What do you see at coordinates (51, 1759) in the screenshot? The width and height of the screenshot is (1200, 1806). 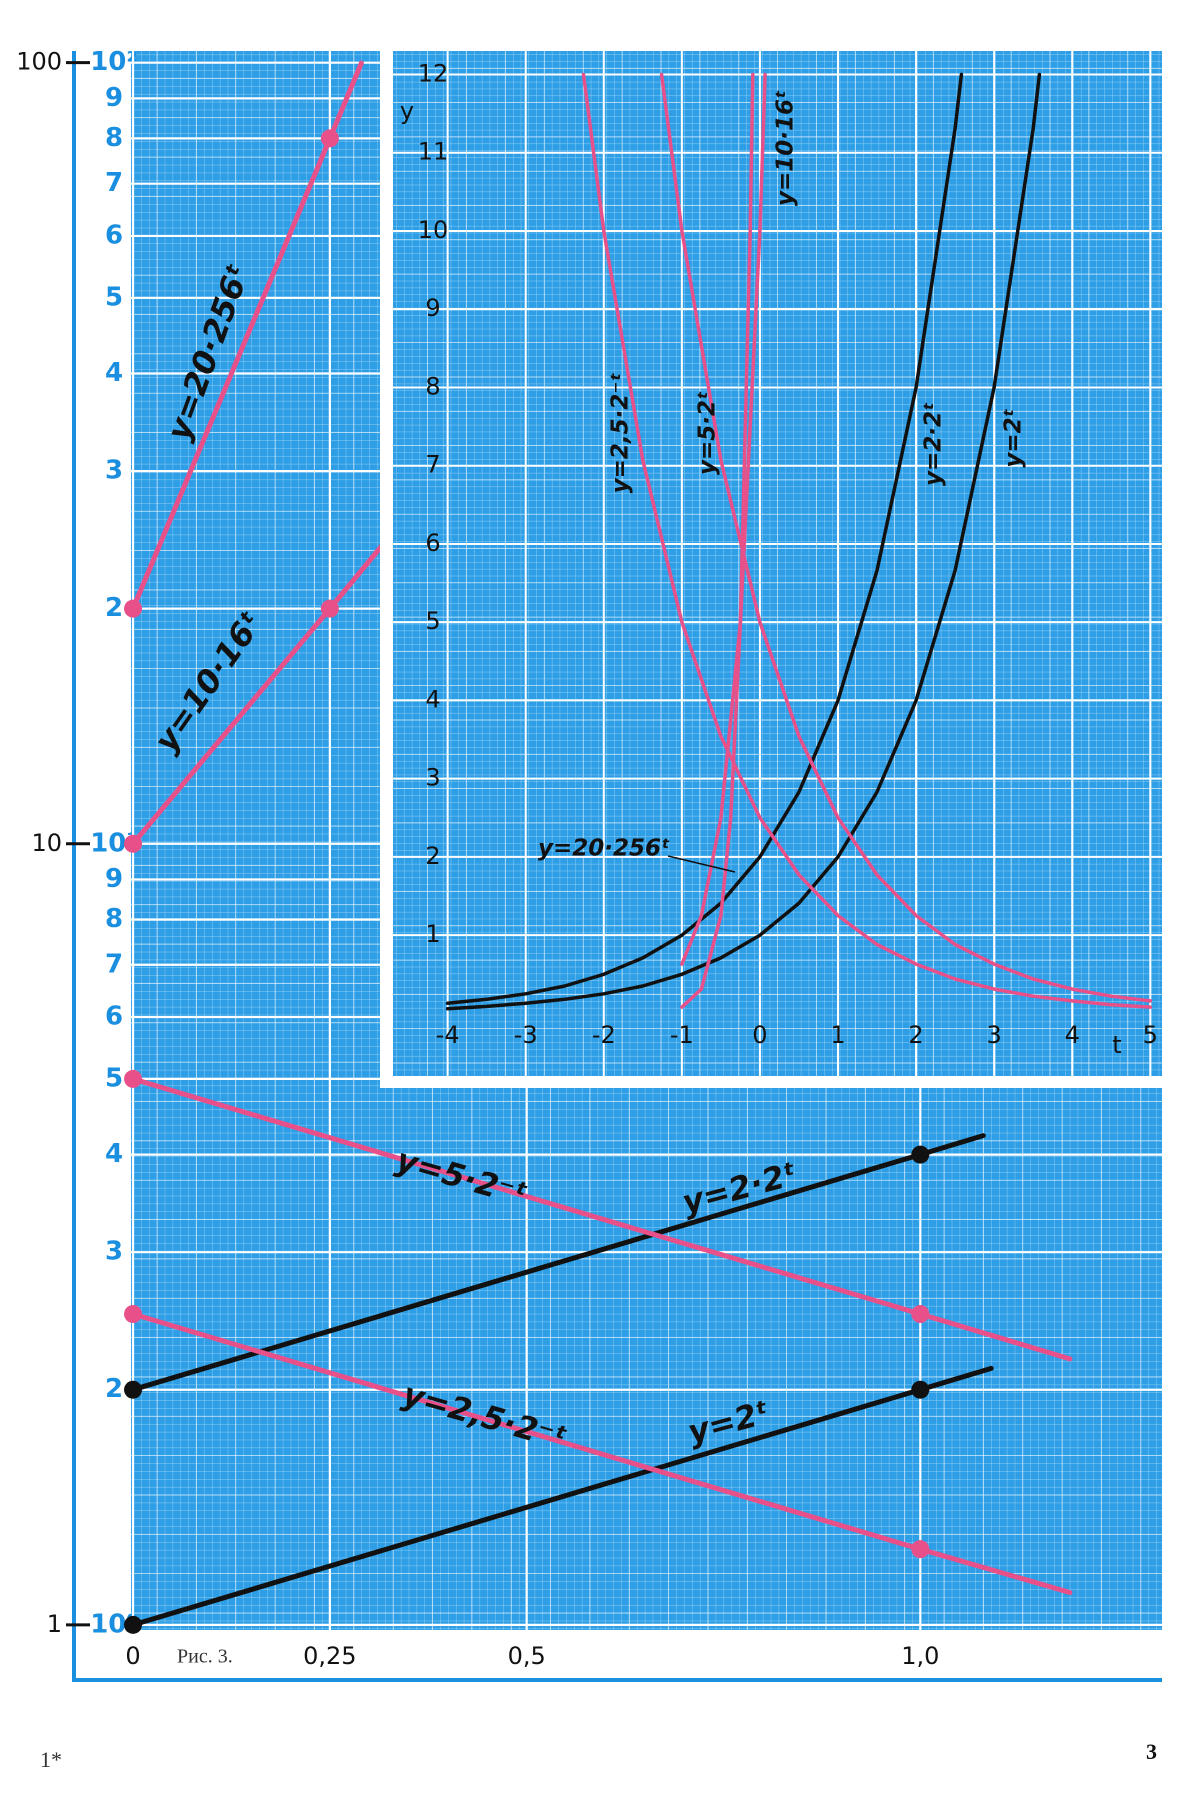 I see `page-mark: 1*` at bounding box center [51, 1759].